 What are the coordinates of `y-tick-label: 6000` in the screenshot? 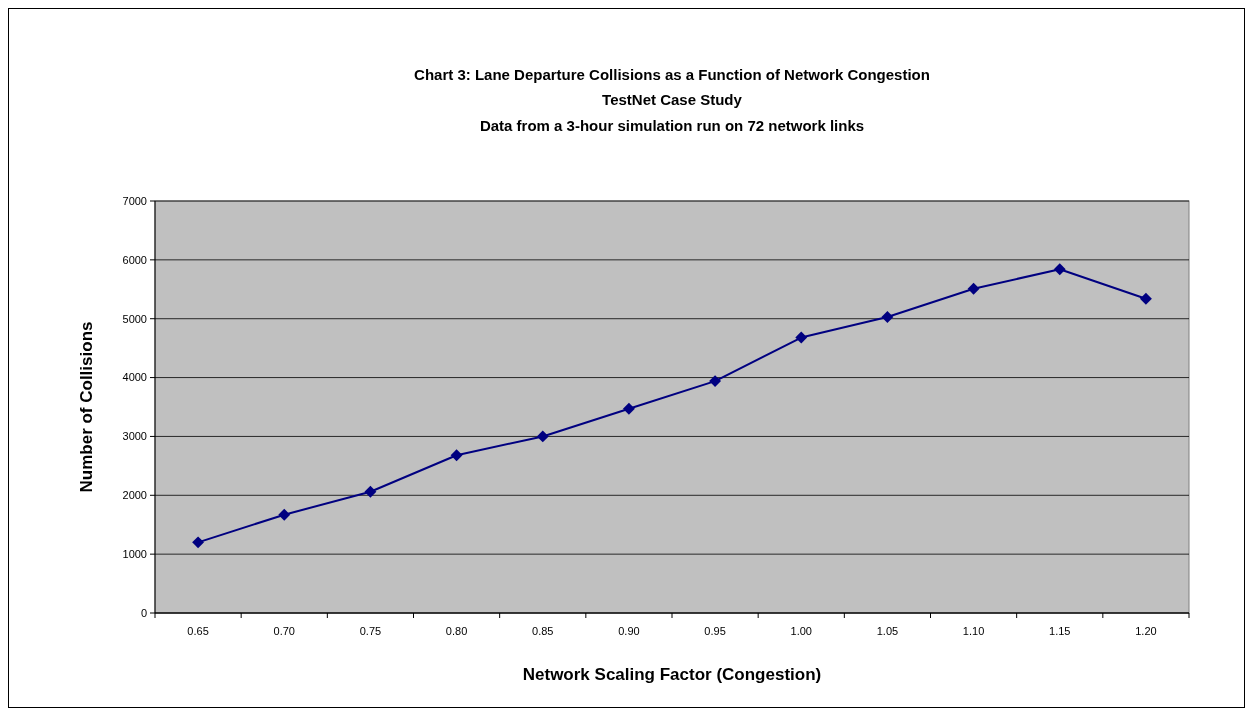 It's located at (134, 259).